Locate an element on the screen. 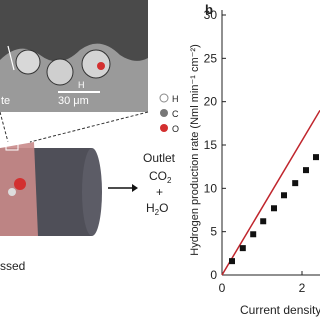  x-axis-label: Current density is located at coordinates (280, 310).